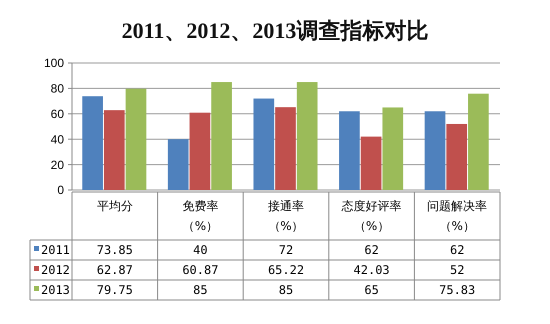 This screenshot has width=550, height=324. Describe the element at coordinates (200, 216) in the screenshot. I see `x-tick-label: 免费率（%）` at that location.